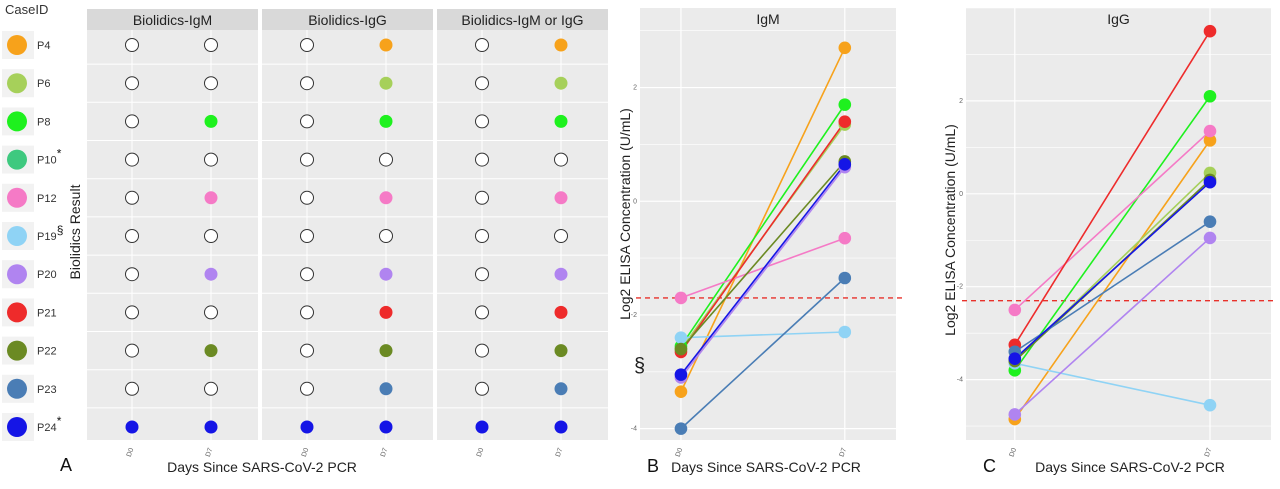  What do you see at coordinates (262, 467) in the screenshot?
I see `panel-a-xlabel: Days Since SARS-CoV-2 PCR` at bounding box center [262, 467].